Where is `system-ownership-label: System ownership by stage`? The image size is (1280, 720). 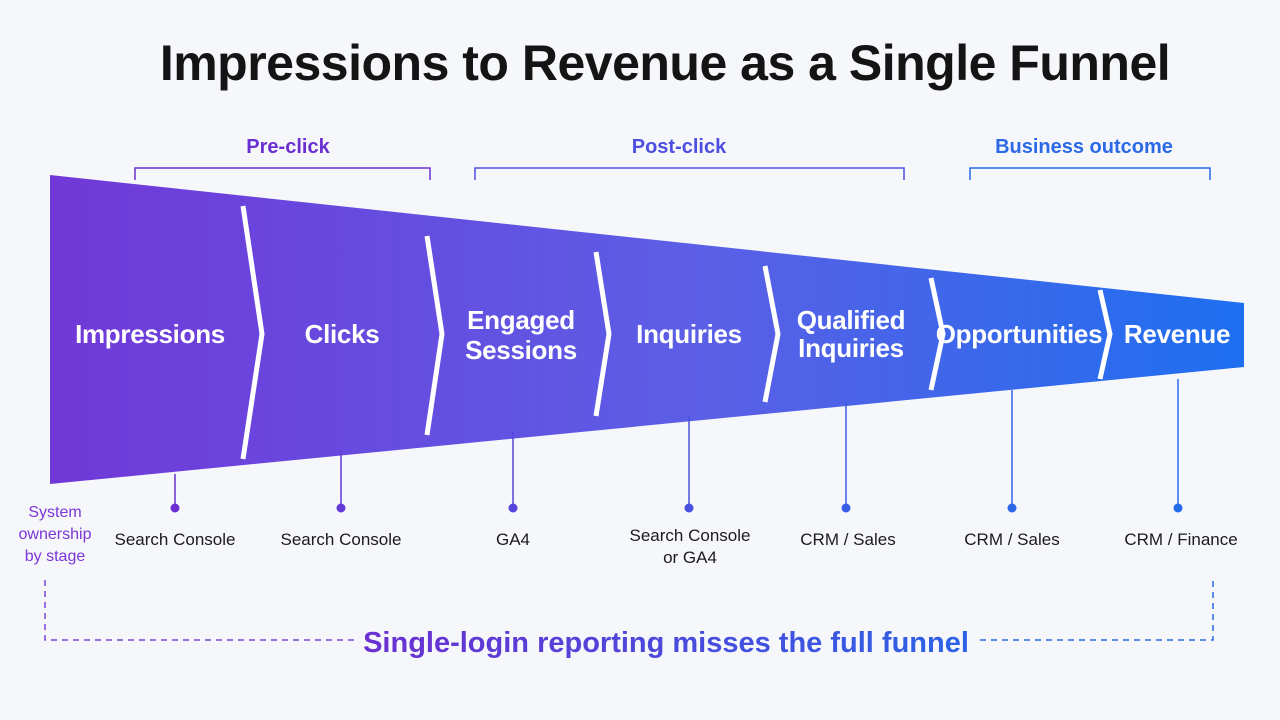
system-ownership-label: System ownership by stage is located at coordinates (55, 534).